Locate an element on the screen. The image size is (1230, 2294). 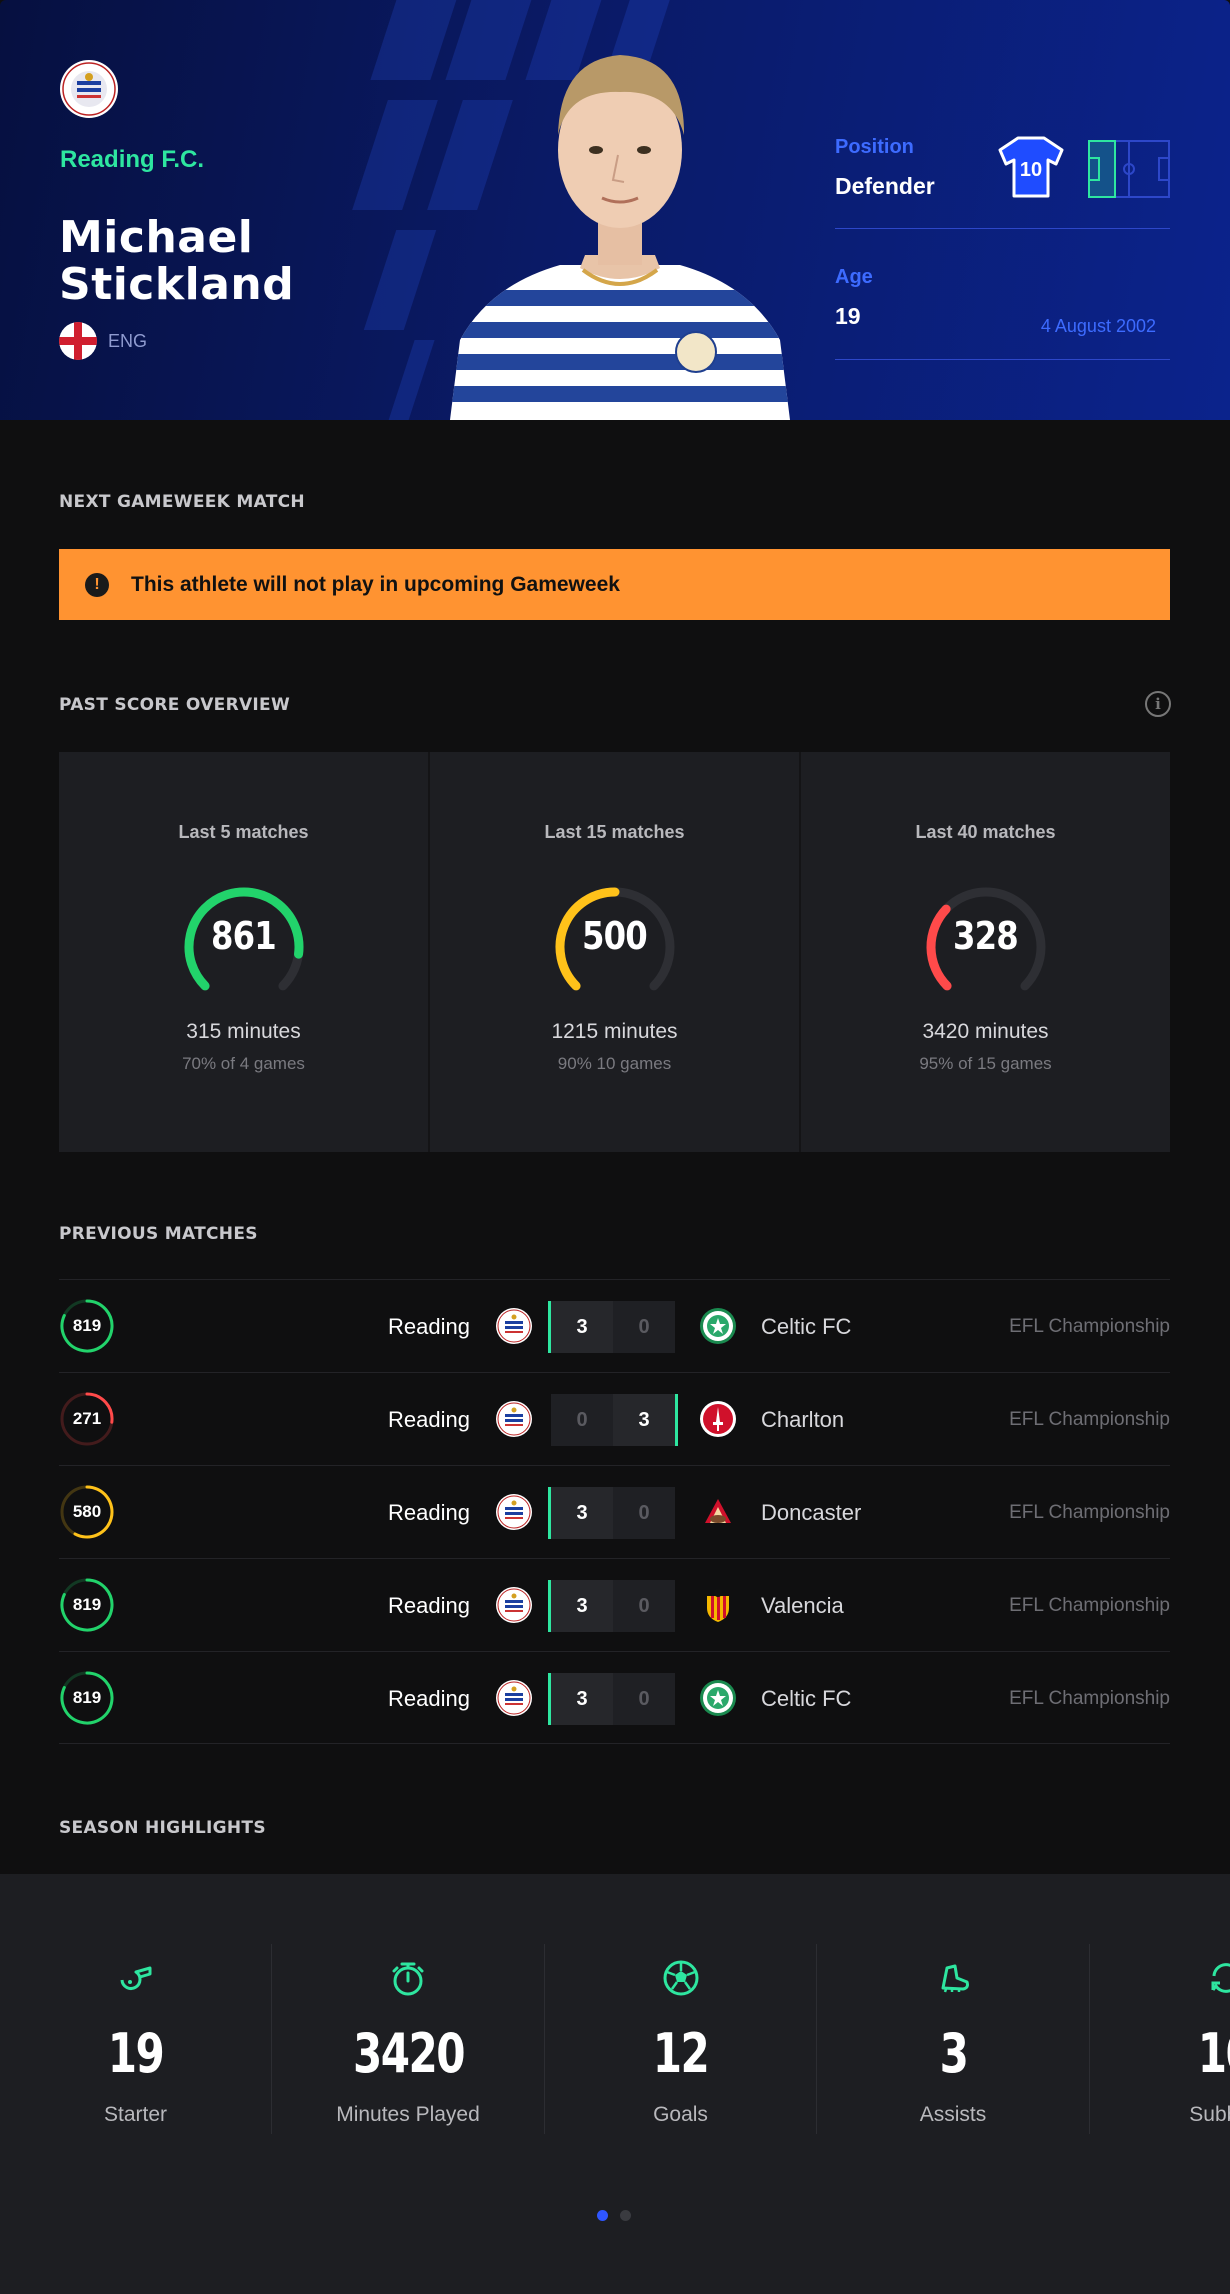
football-icon is located at coordinates (680, 1978).